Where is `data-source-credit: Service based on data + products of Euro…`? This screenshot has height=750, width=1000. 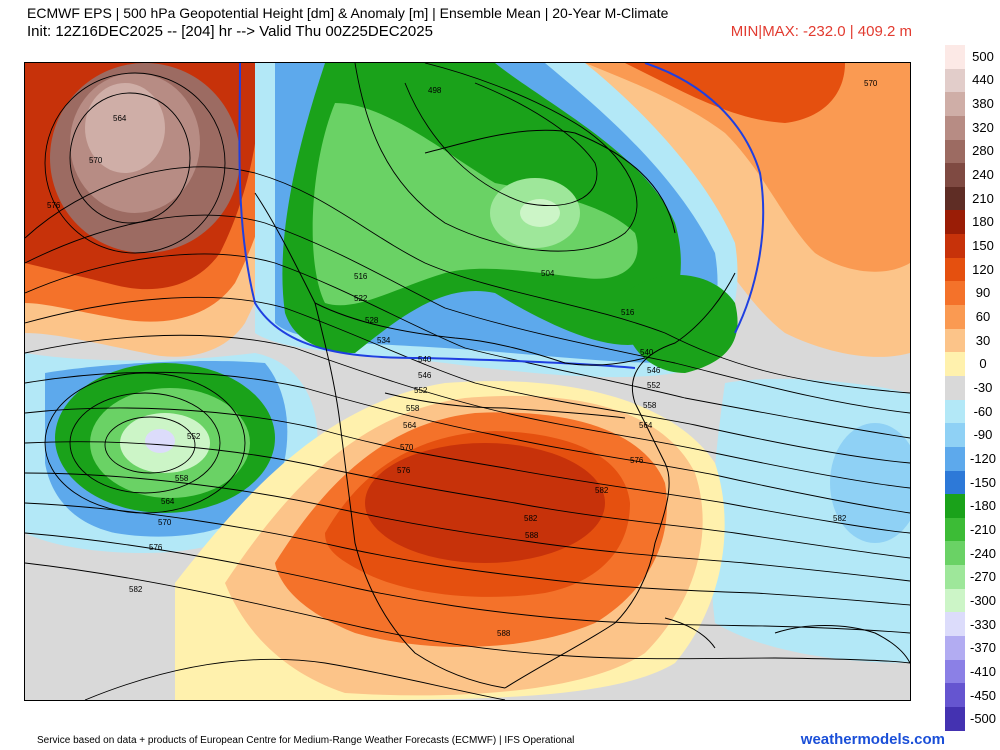 data-source-credit: Service based on data + products of Euro… is located at coordinates (306, 740).